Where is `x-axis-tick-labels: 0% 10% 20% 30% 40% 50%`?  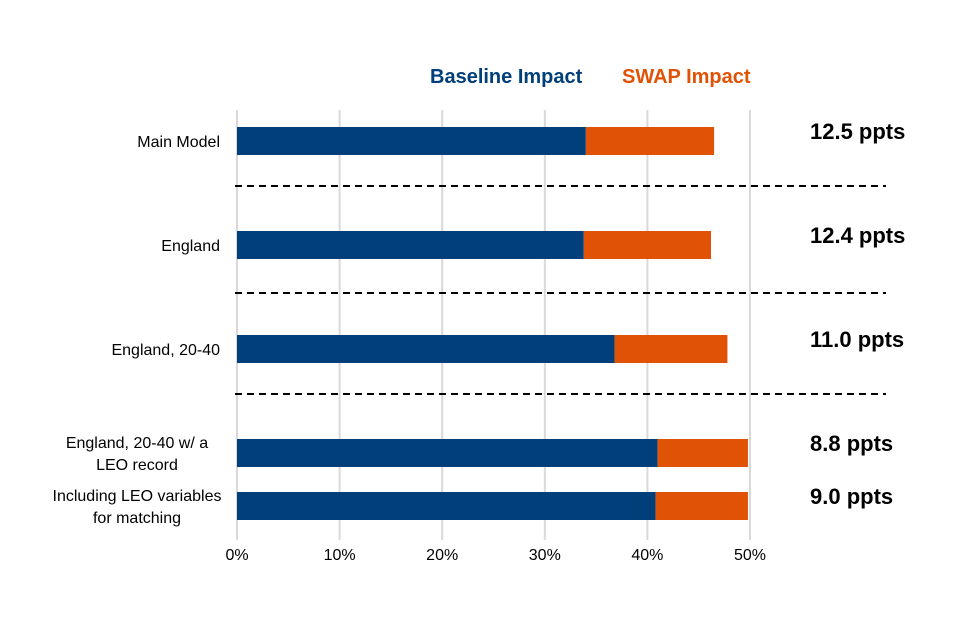 x-axis-tick-labels: 0% 10% 20% 30% 40% 50% is located at coordinates (495, 555).